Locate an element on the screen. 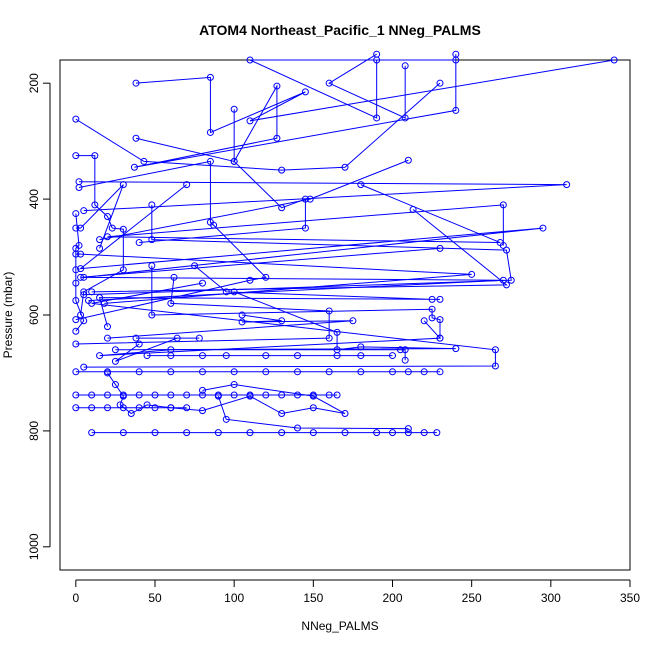  x-tick-label: 0 is located at coordinates (75, 598).